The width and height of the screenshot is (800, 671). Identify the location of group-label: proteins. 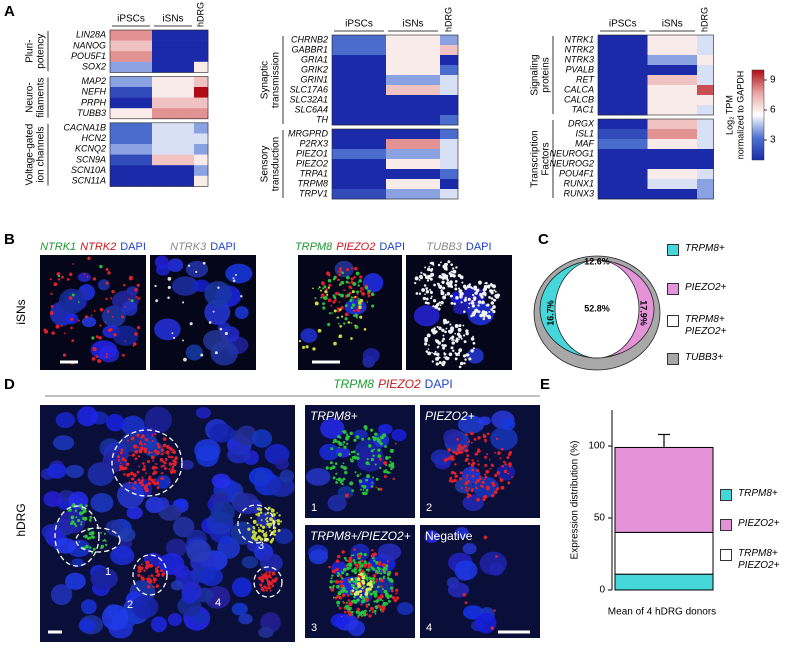
(546, 75).